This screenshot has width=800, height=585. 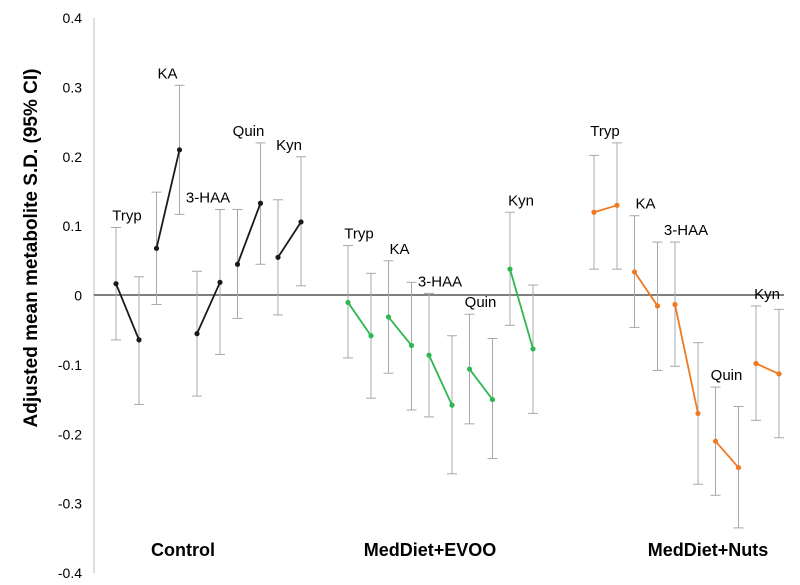 What do you see at coordinates (183, 550) in the screenshot?
I see `group-label: Control` at bounding box center [183, 550].